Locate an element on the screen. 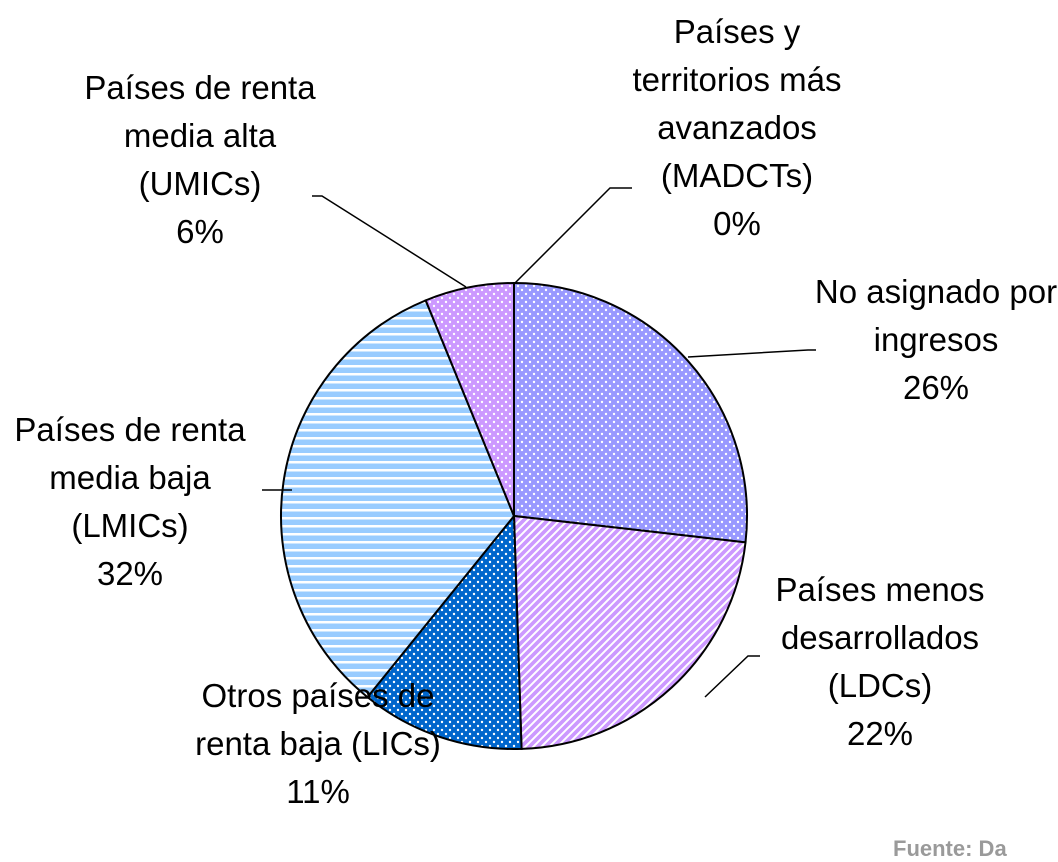  slice-label: Otros países de renta baja (LICs) 11% is located at coordinates (318, 744).